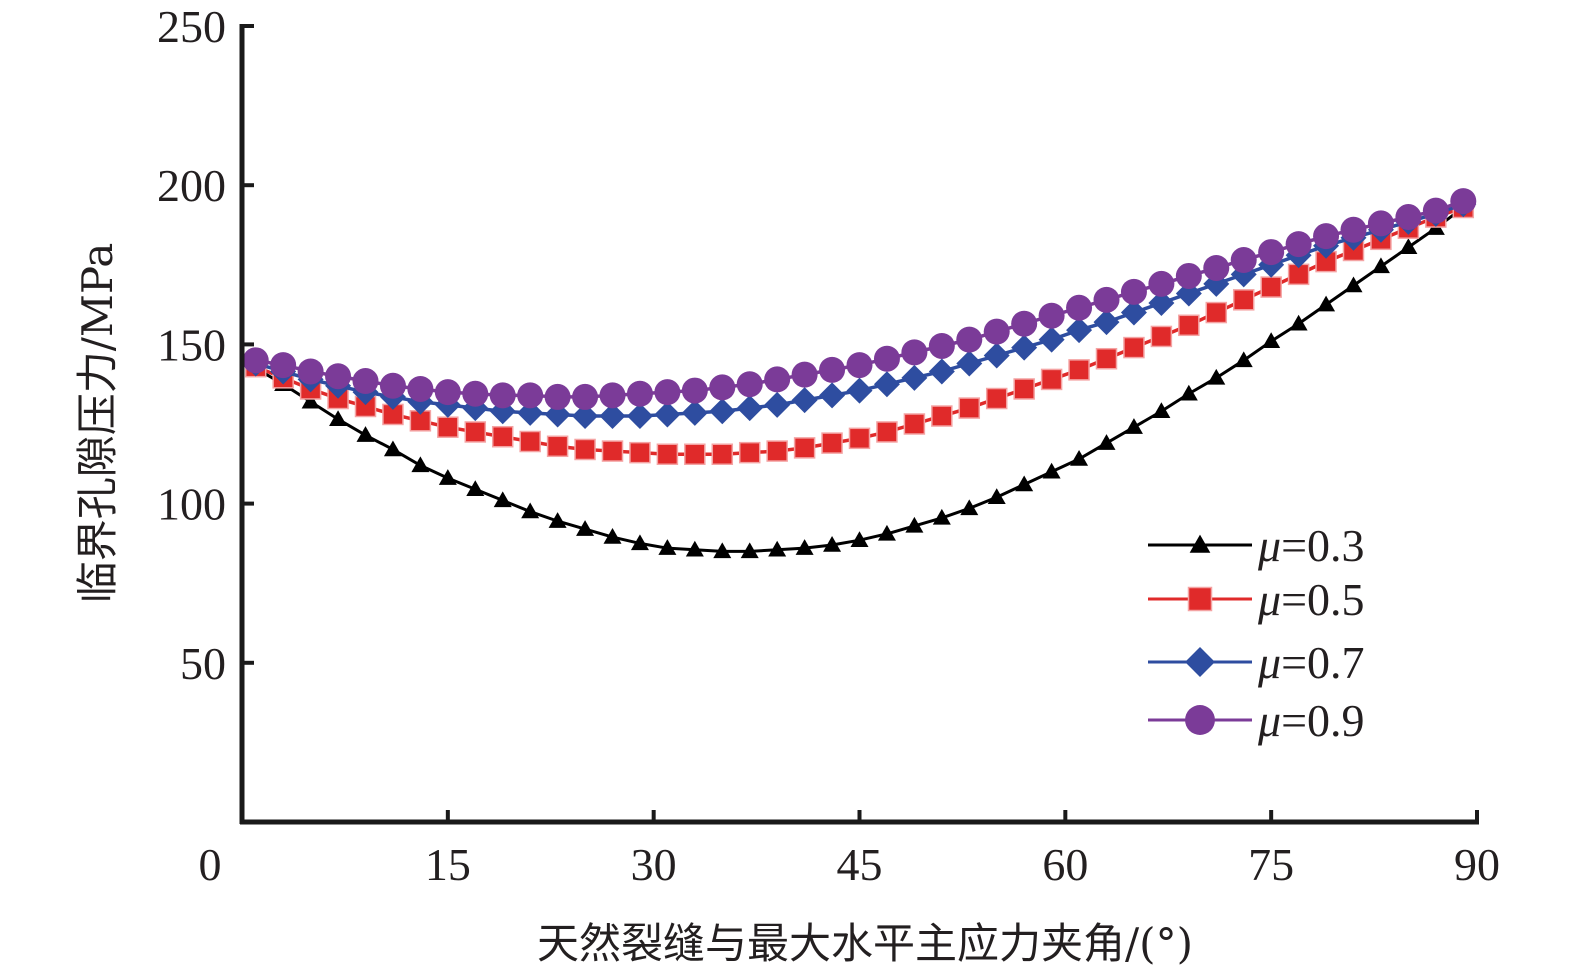 This screenshot has width=1575, height=979. Describe the element at coordinates (860, 864) in the screenshot. I see `x-tick-label: 45` at that location.